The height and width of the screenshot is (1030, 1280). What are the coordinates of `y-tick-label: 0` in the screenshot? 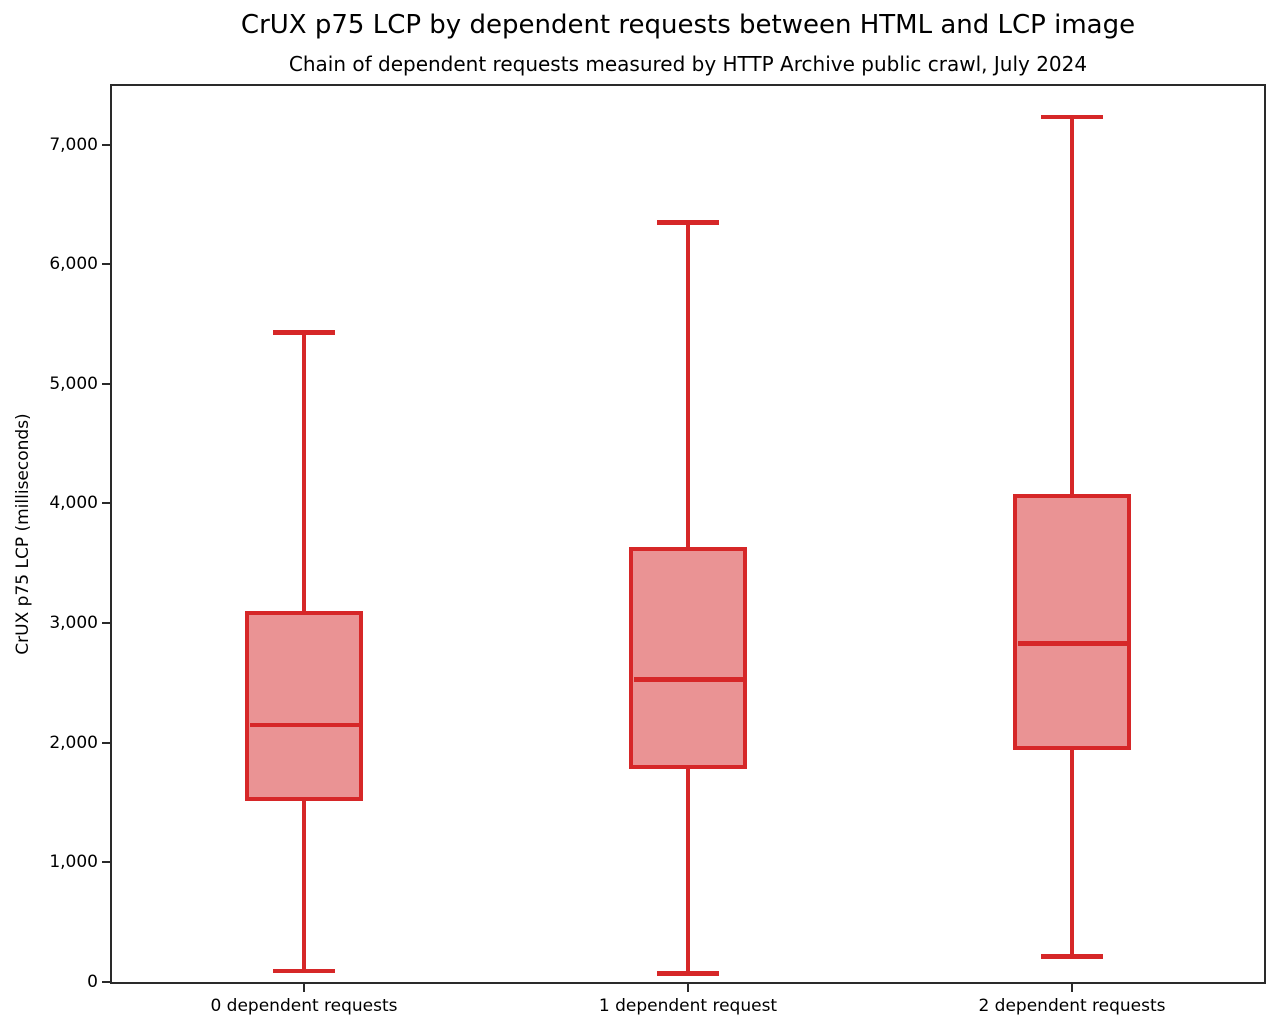 It's located at (92, 982).